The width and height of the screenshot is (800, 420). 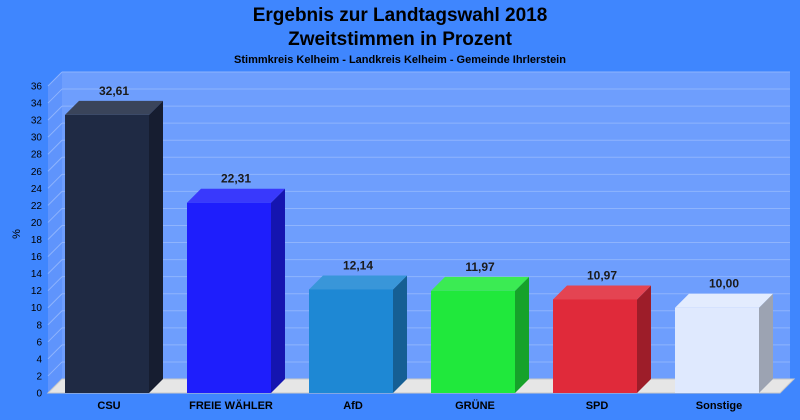 I want to click on y-tick-label: 8, so click(x=39, y=325).